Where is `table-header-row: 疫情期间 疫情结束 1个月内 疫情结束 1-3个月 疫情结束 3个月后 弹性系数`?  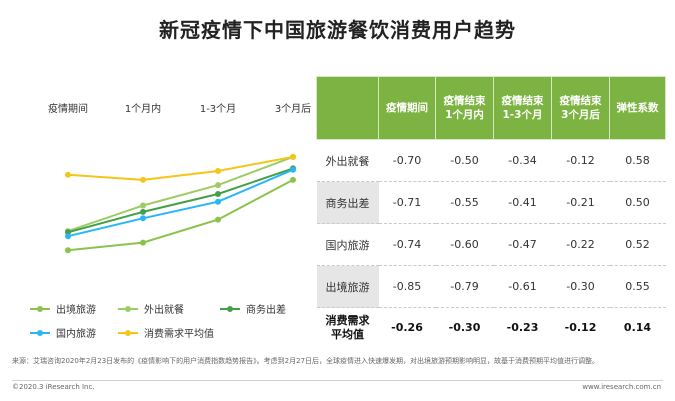
table-header-row: 疫情期间 疫情结束 1个月内 疫情结束 1-3个月 疫情结束 3个月后 弹性系数 is located at coordinates (491, 108).